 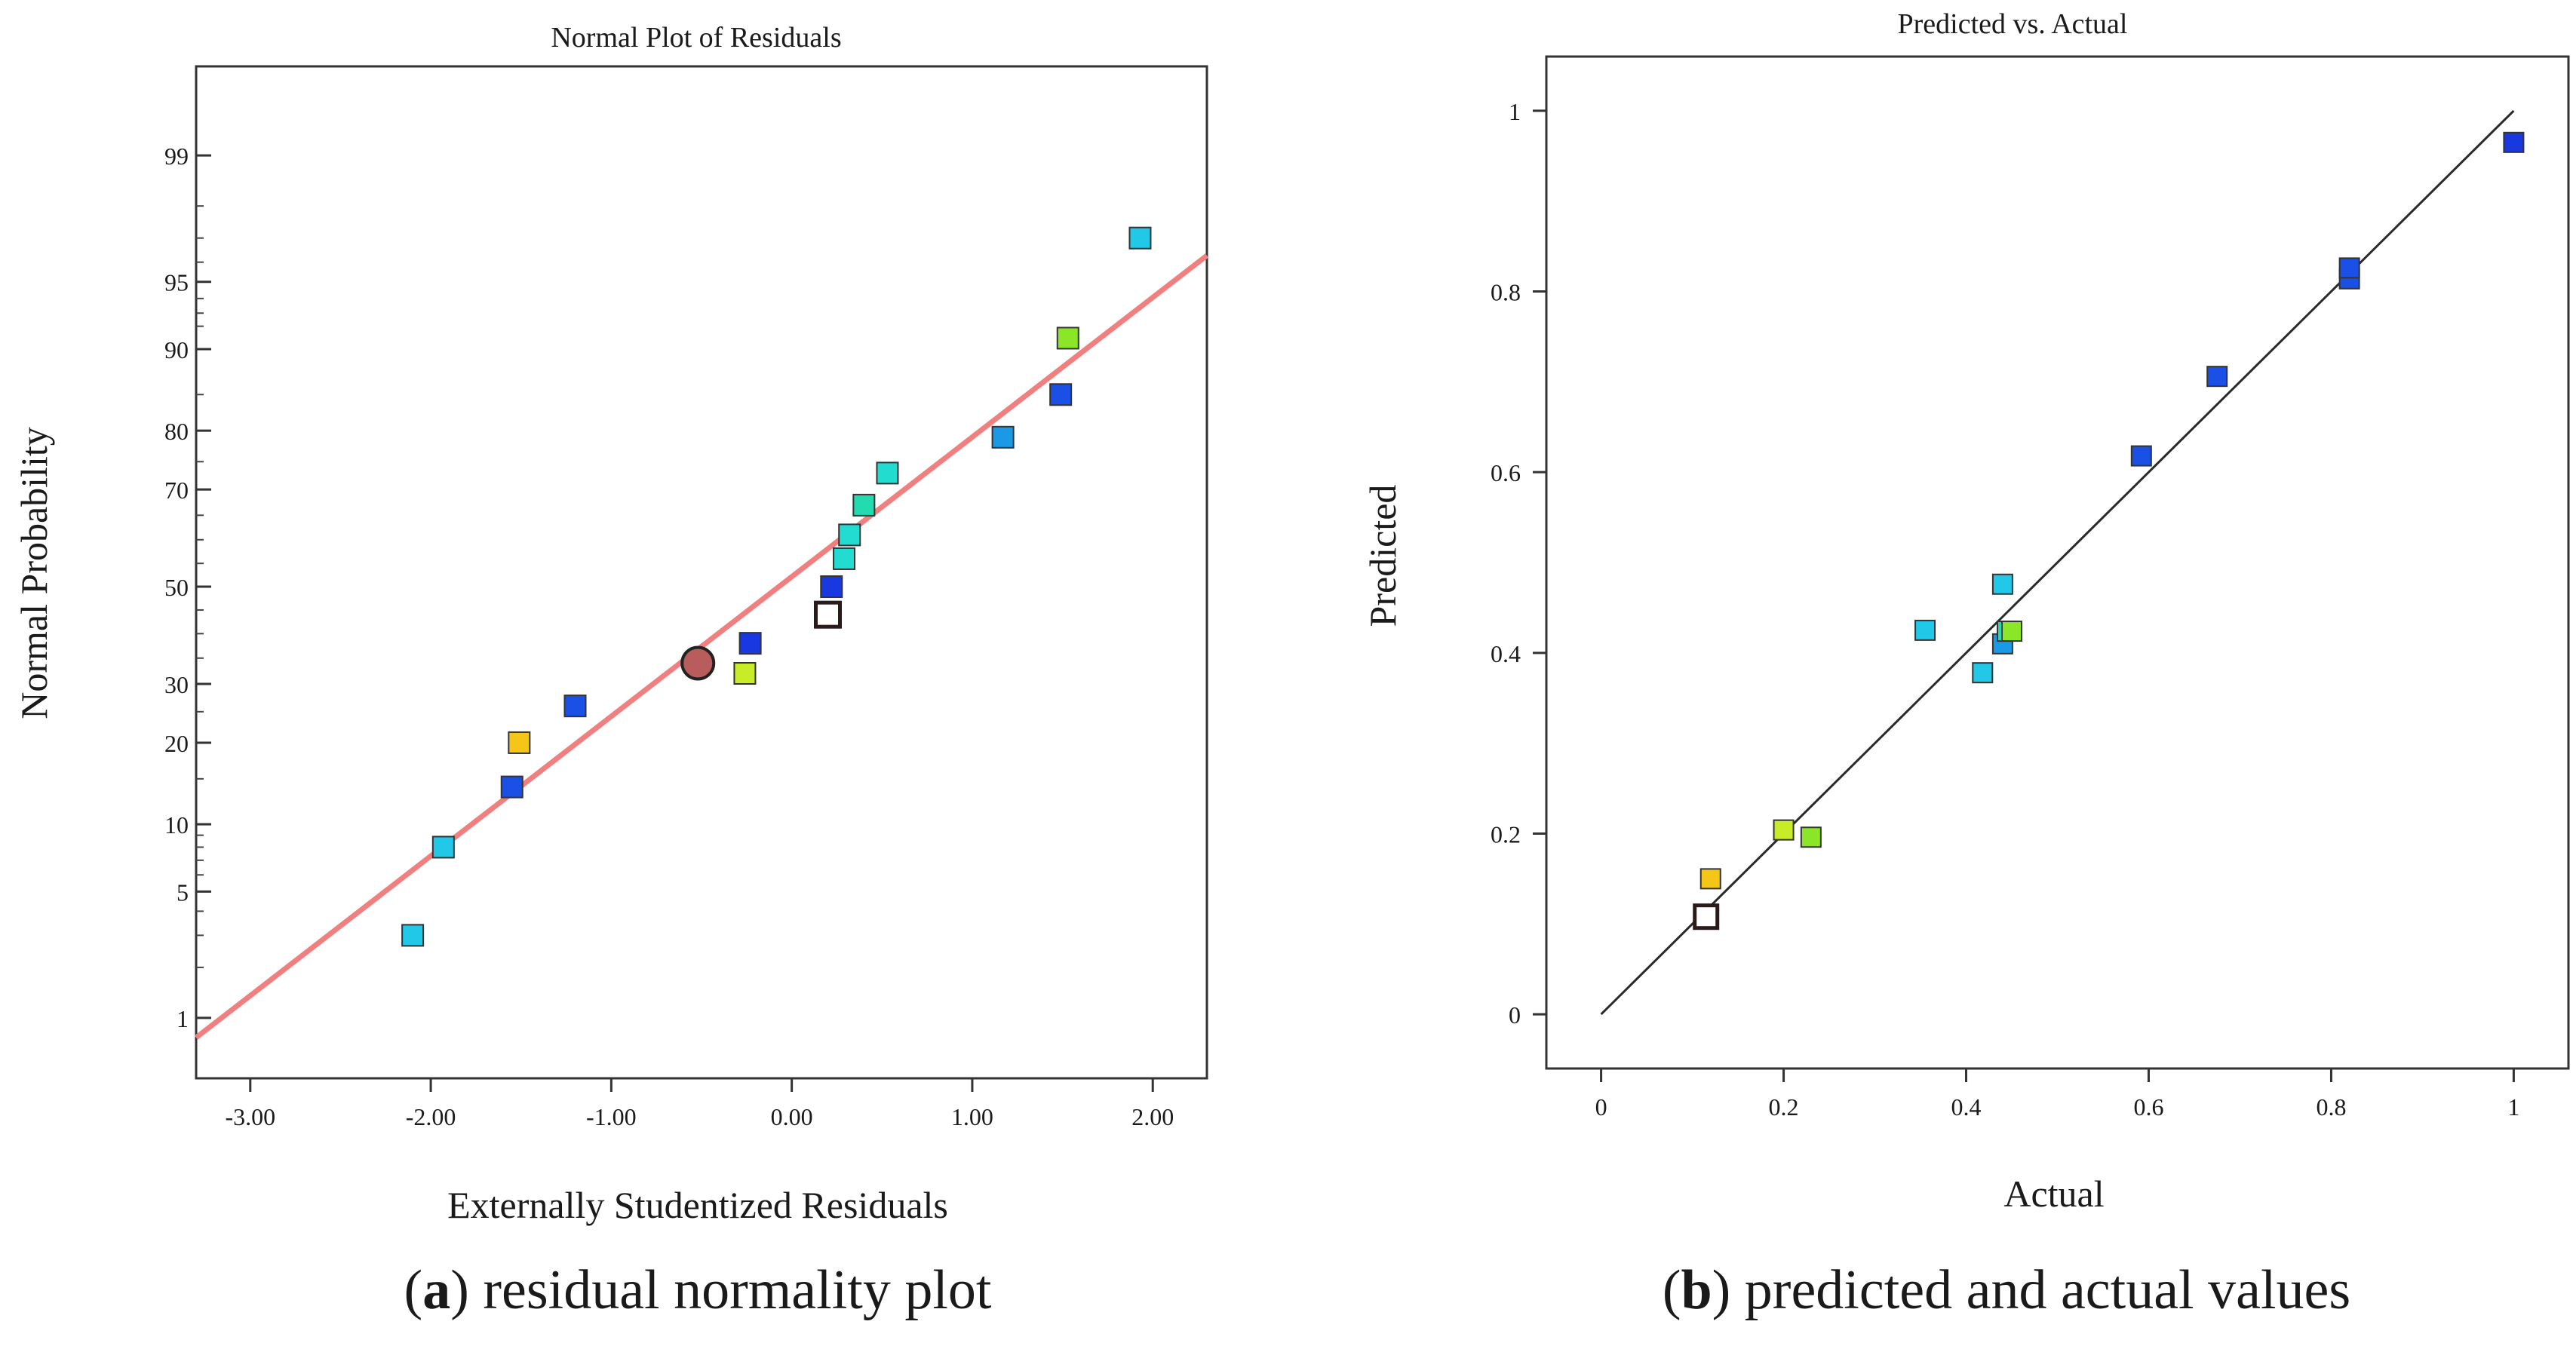 I want to click on chart-b-x-ticks: 0 0.2 0.4 0.6 0.8 1, so click(x=2057, y=1095).